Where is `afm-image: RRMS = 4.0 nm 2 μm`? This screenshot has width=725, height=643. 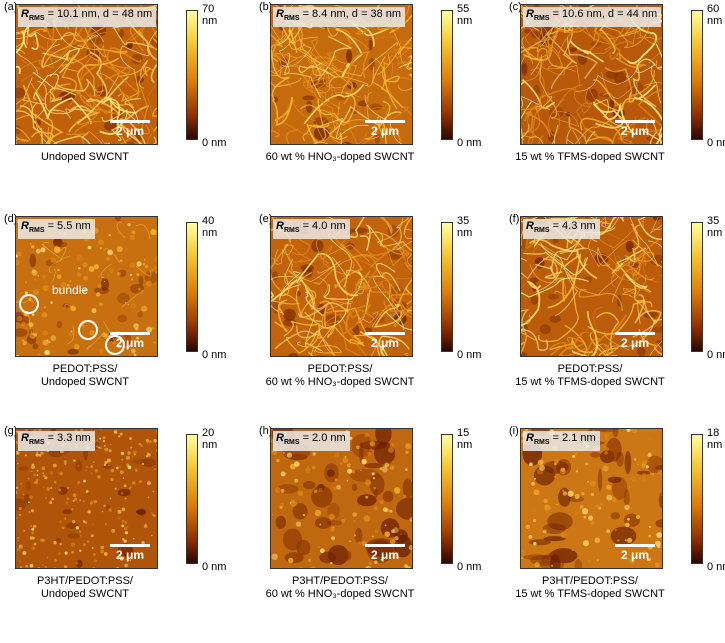
afm-image: RRMS = 4.0 nm 2 μm is located at coordinates (341, 286).